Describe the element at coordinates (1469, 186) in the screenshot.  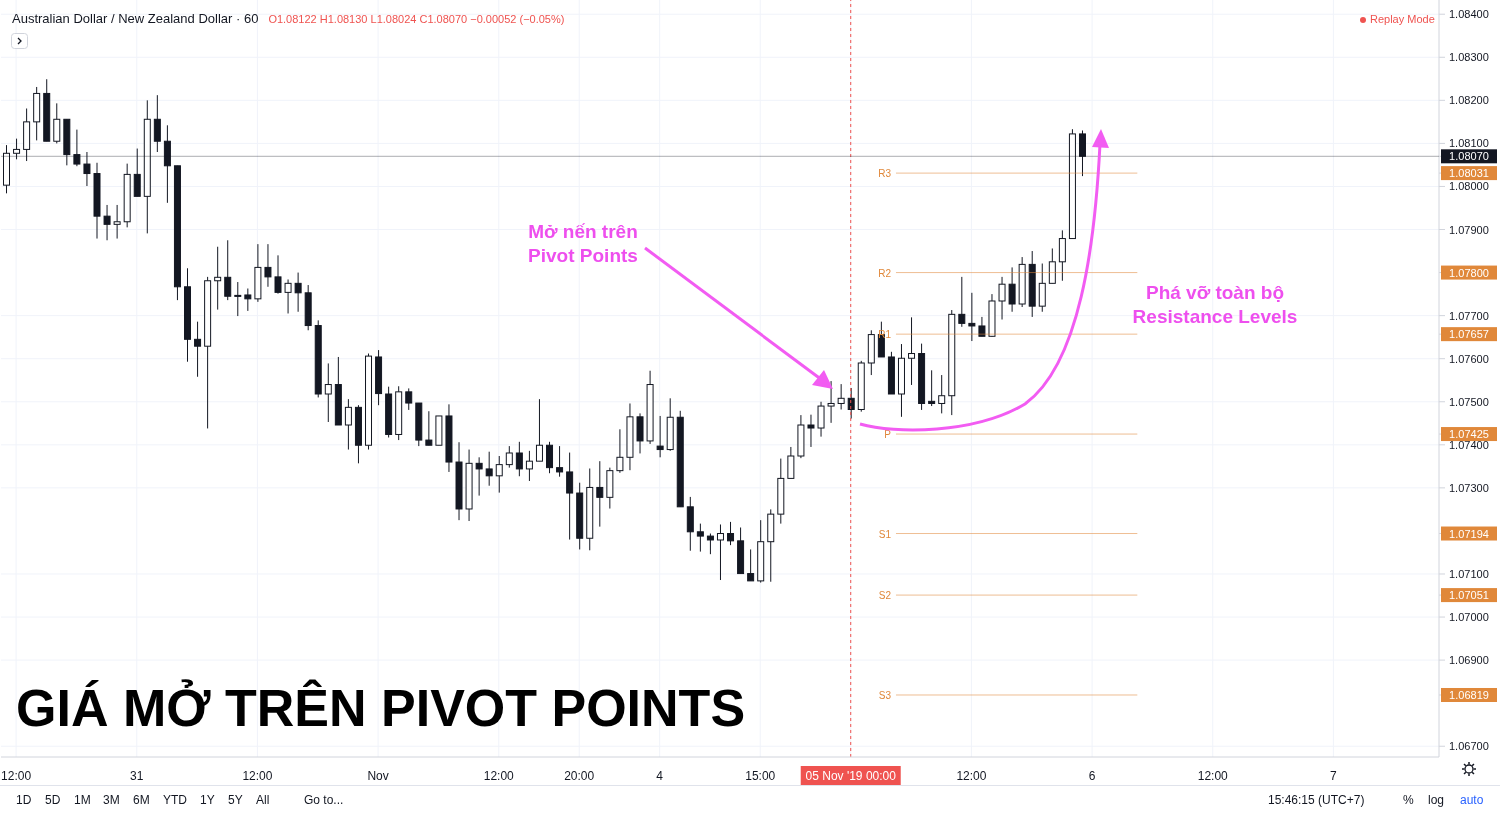
I see `y-tick-label: 1.08000` at that location.